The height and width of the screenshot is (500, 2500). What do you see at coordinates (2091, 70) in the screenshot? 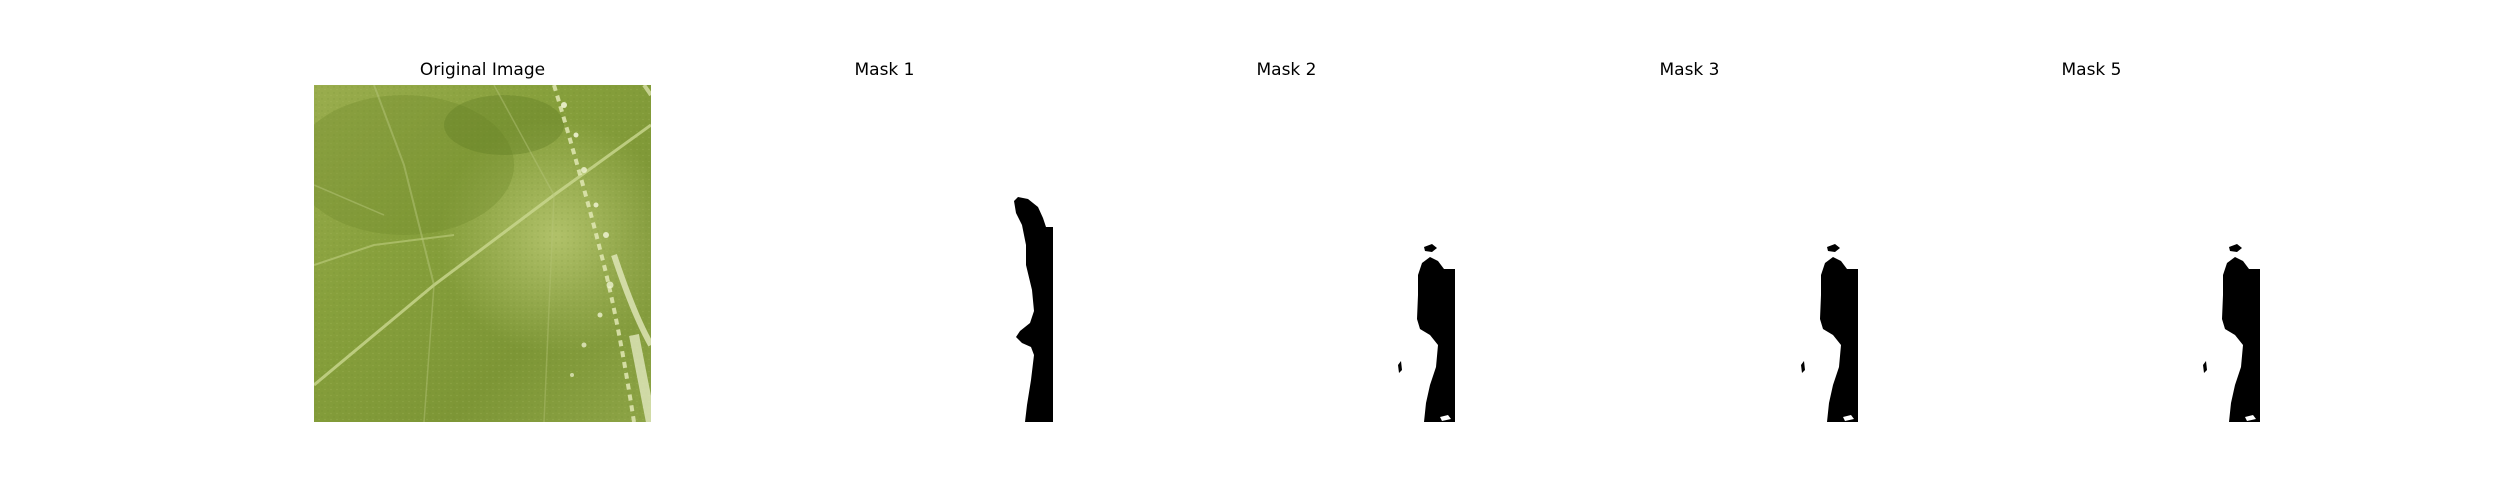
I see `panel-title-mask-5: Mask 5` at bounding box center [2091, 70].